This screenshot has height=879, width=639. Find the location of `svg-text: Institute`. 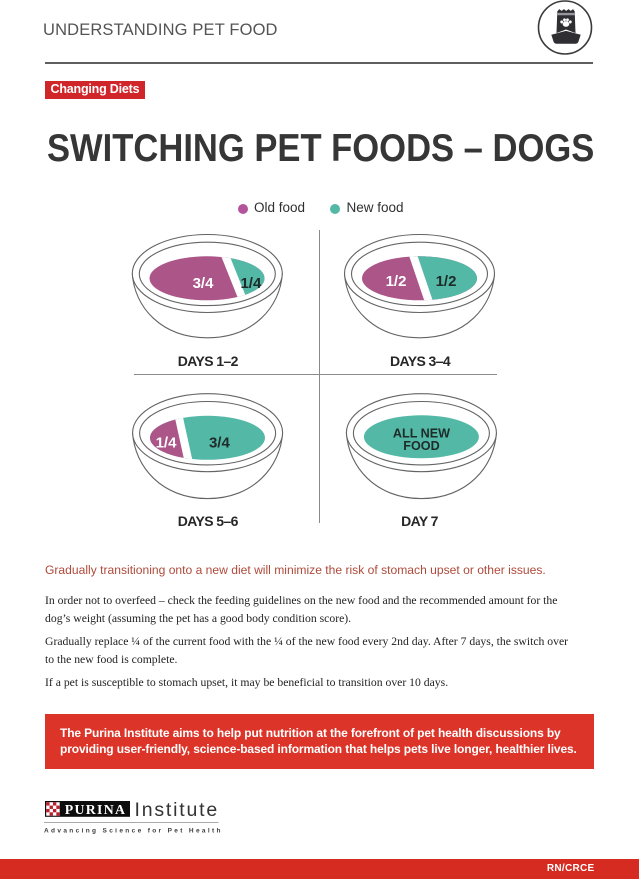

svg-text: Institute is located at coordinates (177, 810).